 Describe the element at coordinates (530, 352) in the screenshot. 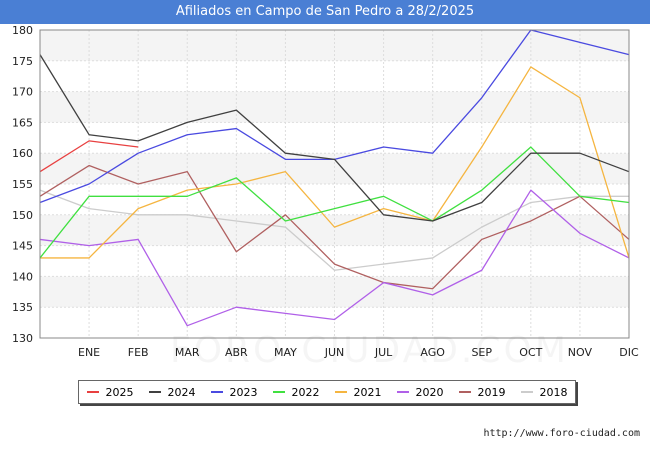

I see `x-tick-label: OCT` at that location.